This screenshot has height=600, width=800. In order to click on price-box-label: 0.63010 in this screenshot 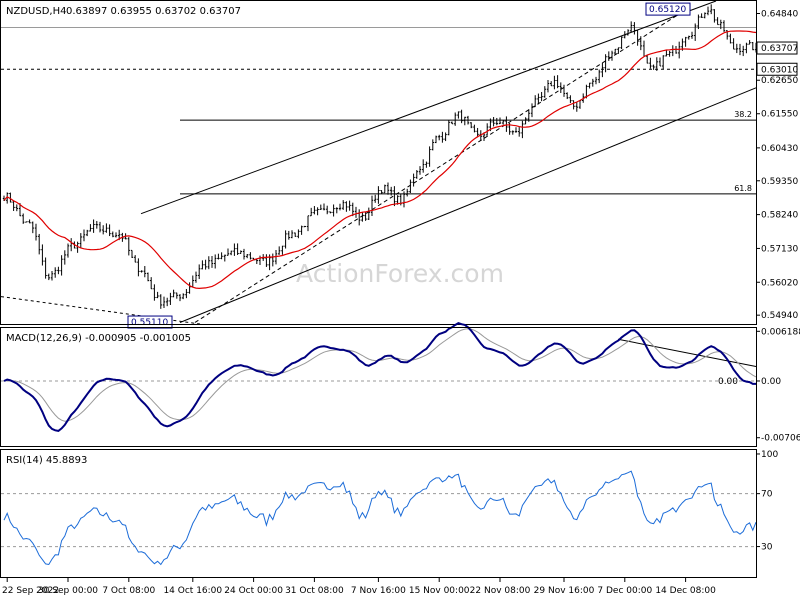, I will do `click(779, 70)`.